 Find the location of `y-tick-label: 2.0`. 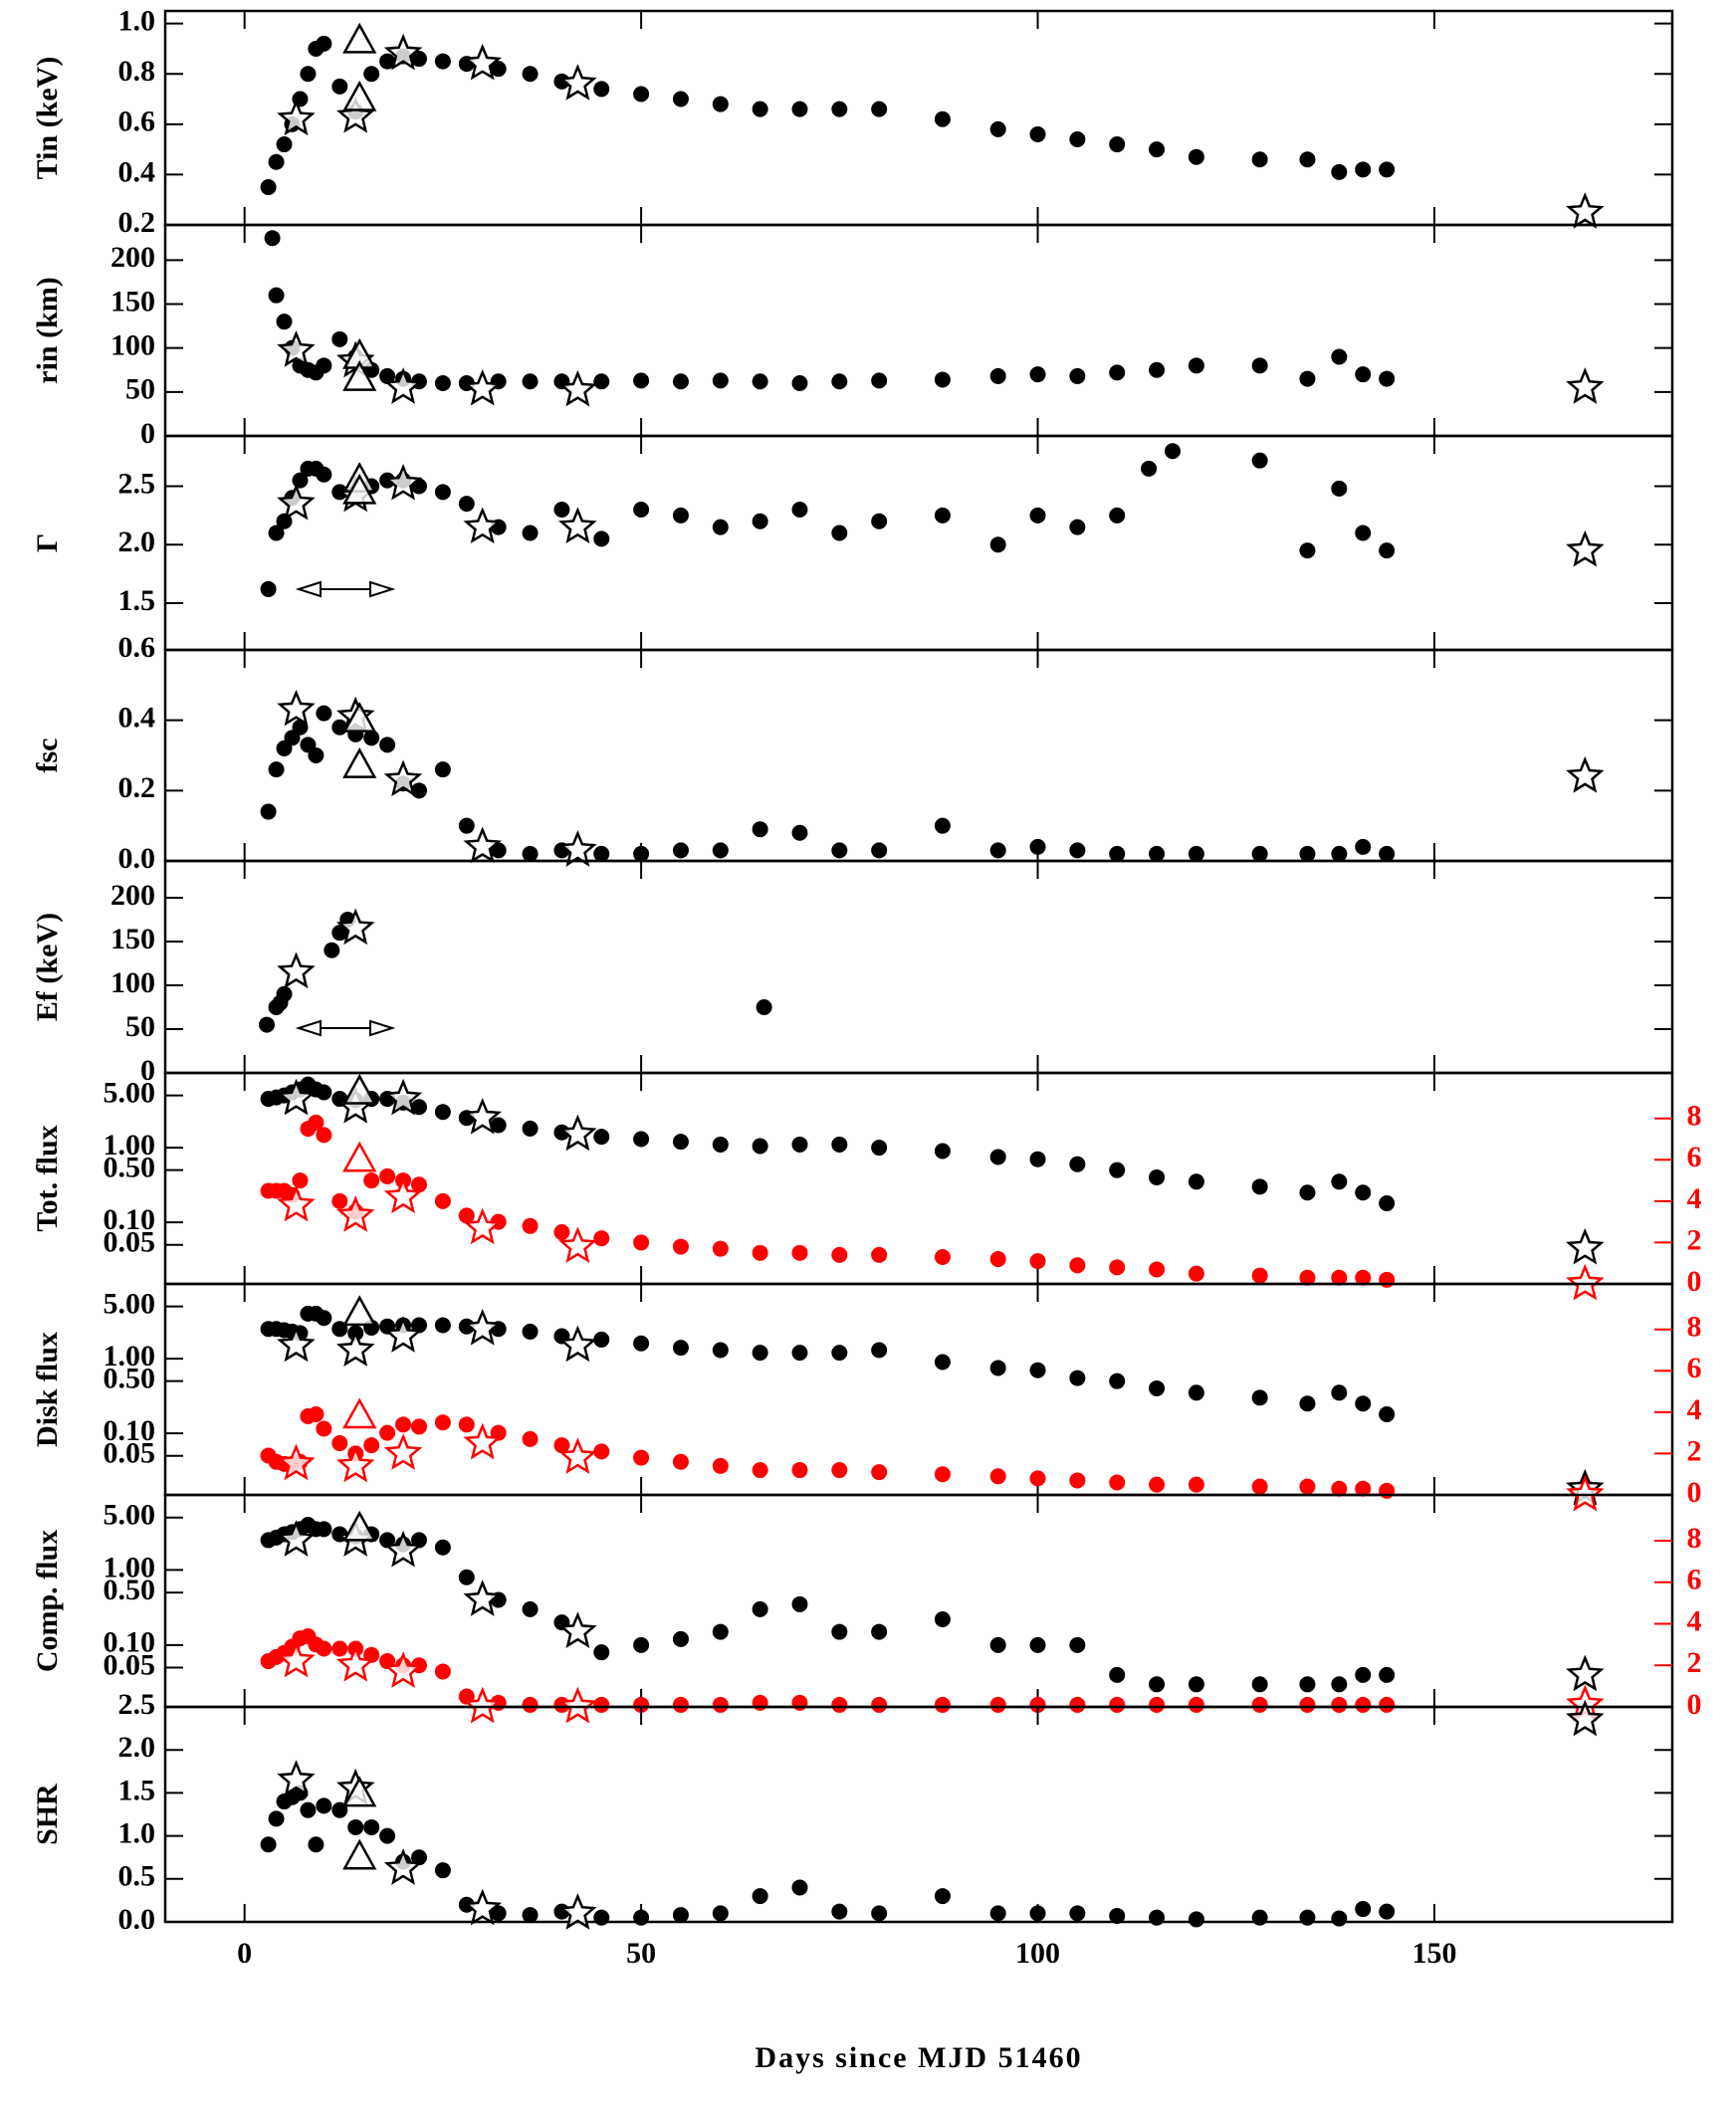

y-tick-label: 2.0 is located at coordinates (137, 542).